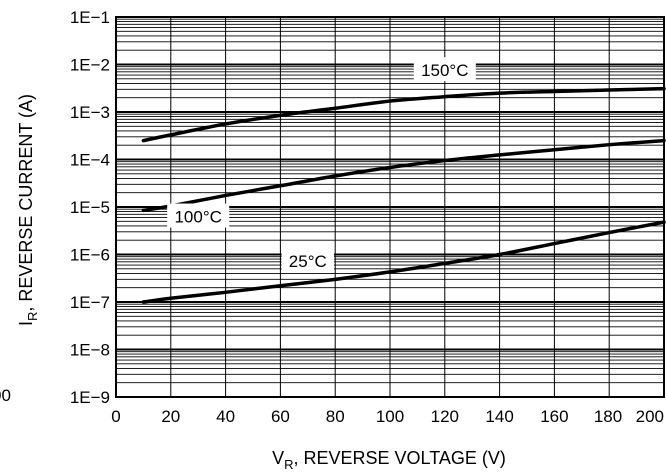  I want to click on y-tick-label: 1E−4, so click(90, 160).